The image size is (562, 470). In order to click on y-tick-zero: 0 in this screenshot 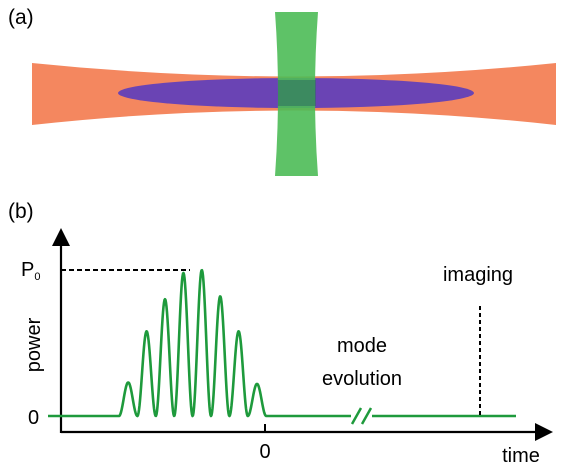, I will do `click(33, 418)`.